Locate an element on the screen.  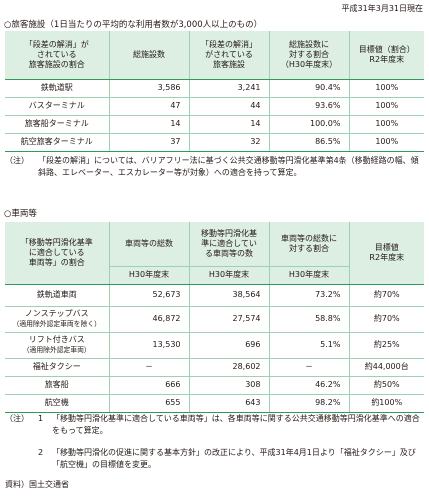
table-cell: 46,872 is located at coordinates (149, 319).